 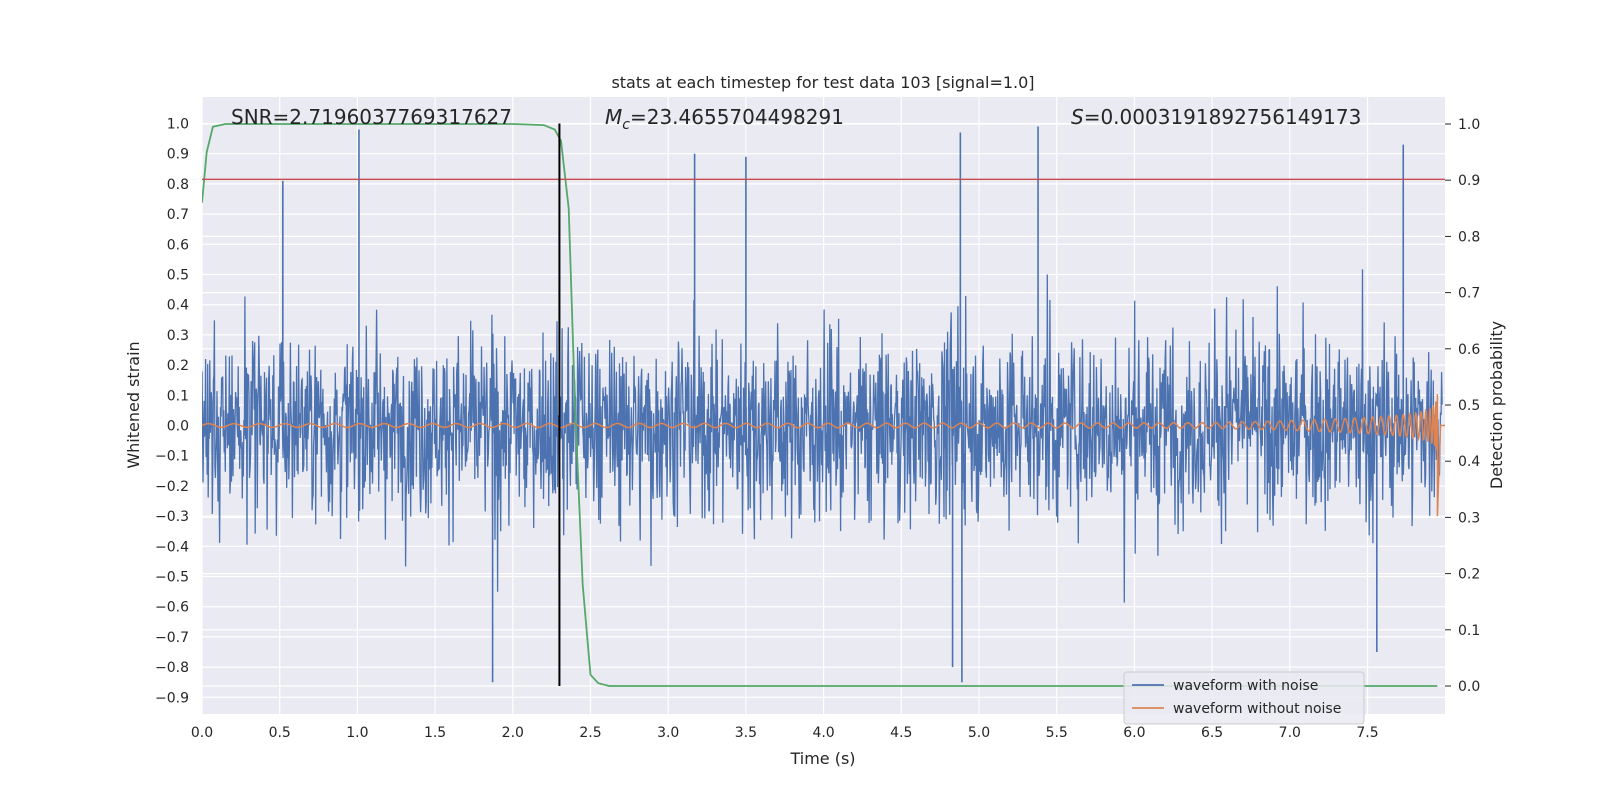 I want to click on significance-symbol: S, so click(x=1077, y=117).